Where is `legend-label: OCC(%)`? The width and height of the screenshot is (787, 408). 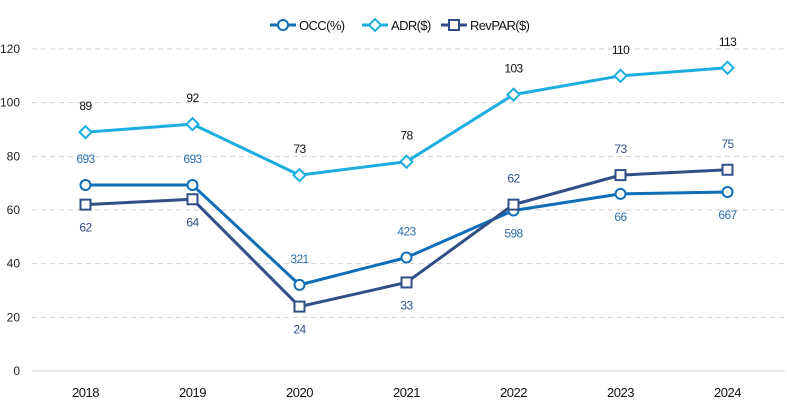 legend-label: OCC(%) is located at coordinates (322, 25).